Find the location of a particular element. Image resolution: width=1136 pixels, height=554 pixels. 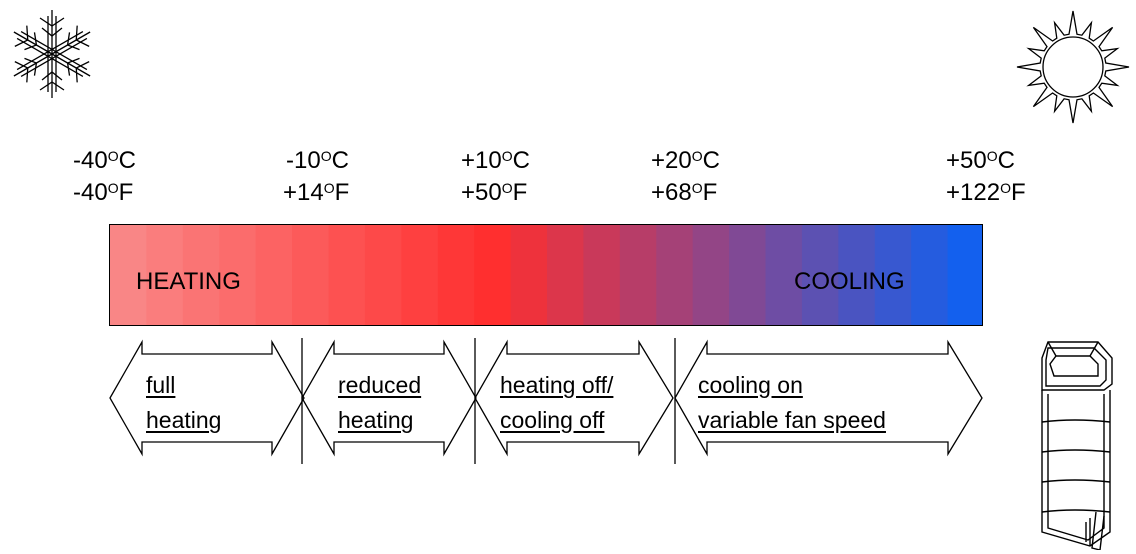

zone-arrow-full-heating is located at coordinates (207, 398).